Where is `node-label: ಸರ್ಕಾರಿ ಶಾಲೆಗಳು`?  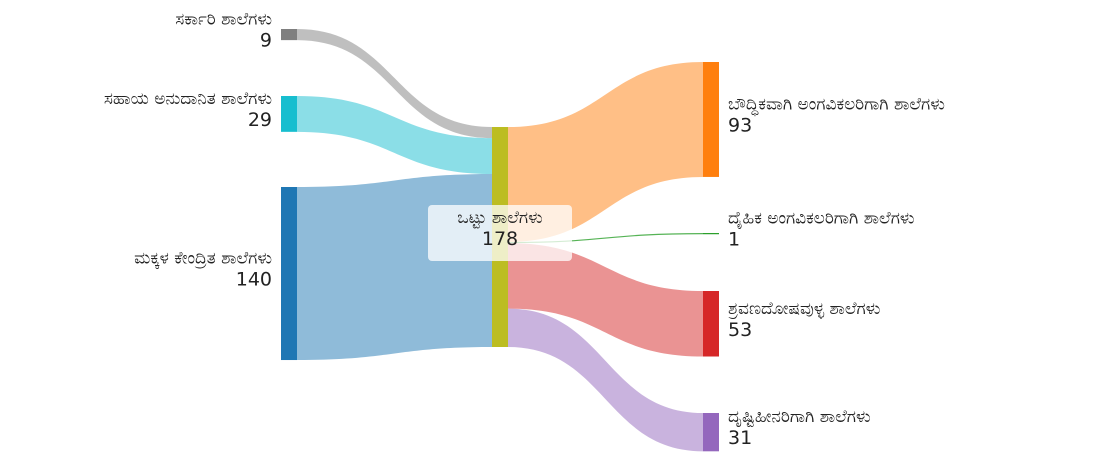
node-label: ಸರ್ಕಾರಿ ಶಾಲೆಗಳು is located at coordinates (223, 20).